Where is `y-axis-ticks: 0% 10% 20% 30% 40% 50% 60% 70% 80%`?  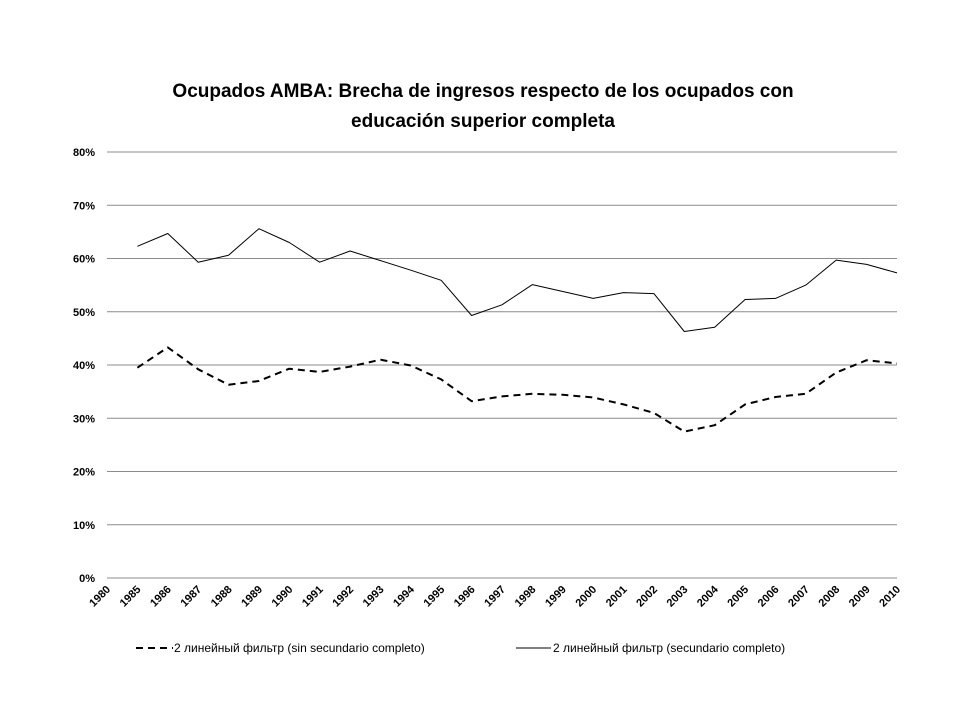
y-axis-ticks: 0% 10% 20% 30% 40% 50% 60% 70% 80% is located at coordinates (84, 366).